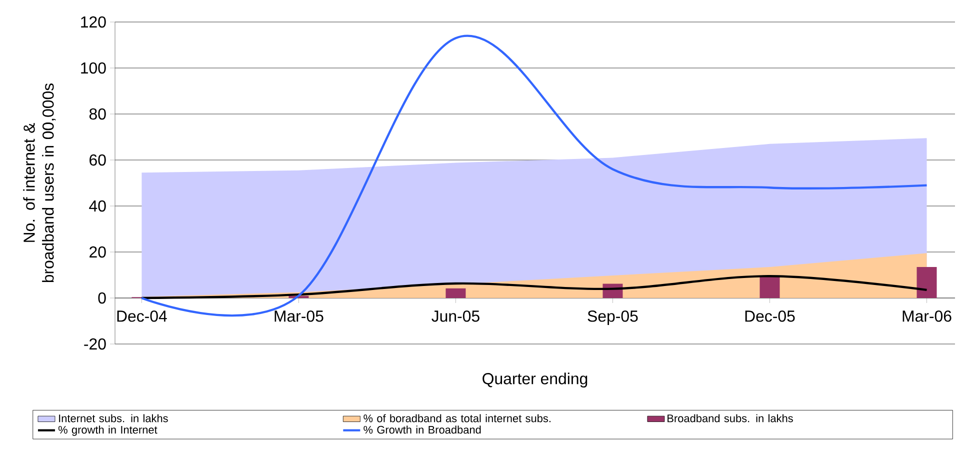 The width and height of the screenshot is (960, 454). What do you see at coordinates (456, 316) in the screenshot?
I see `x-tick-label: Jun-05` at bounding box center [456, 316].